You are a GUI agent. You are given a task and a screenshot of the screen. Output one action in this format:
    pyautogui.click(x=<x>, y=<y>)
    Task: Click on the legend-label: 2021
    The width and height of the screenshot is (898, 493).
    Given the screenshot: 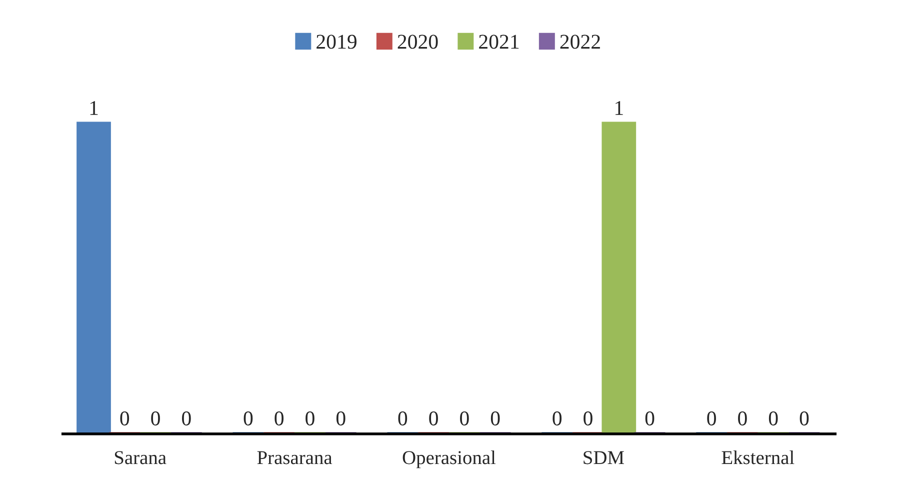 What is the action you would take?
    pyautogui.click(x=499, y=41)
    